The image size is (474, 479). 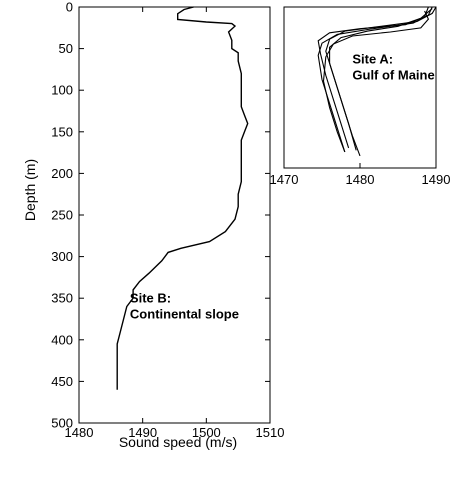 What do you see at coordinates (393, 74) in the screenshot?
I see `site-a-annotation-subtitle: Gulf of Maine` at bounding box center [393, 74].